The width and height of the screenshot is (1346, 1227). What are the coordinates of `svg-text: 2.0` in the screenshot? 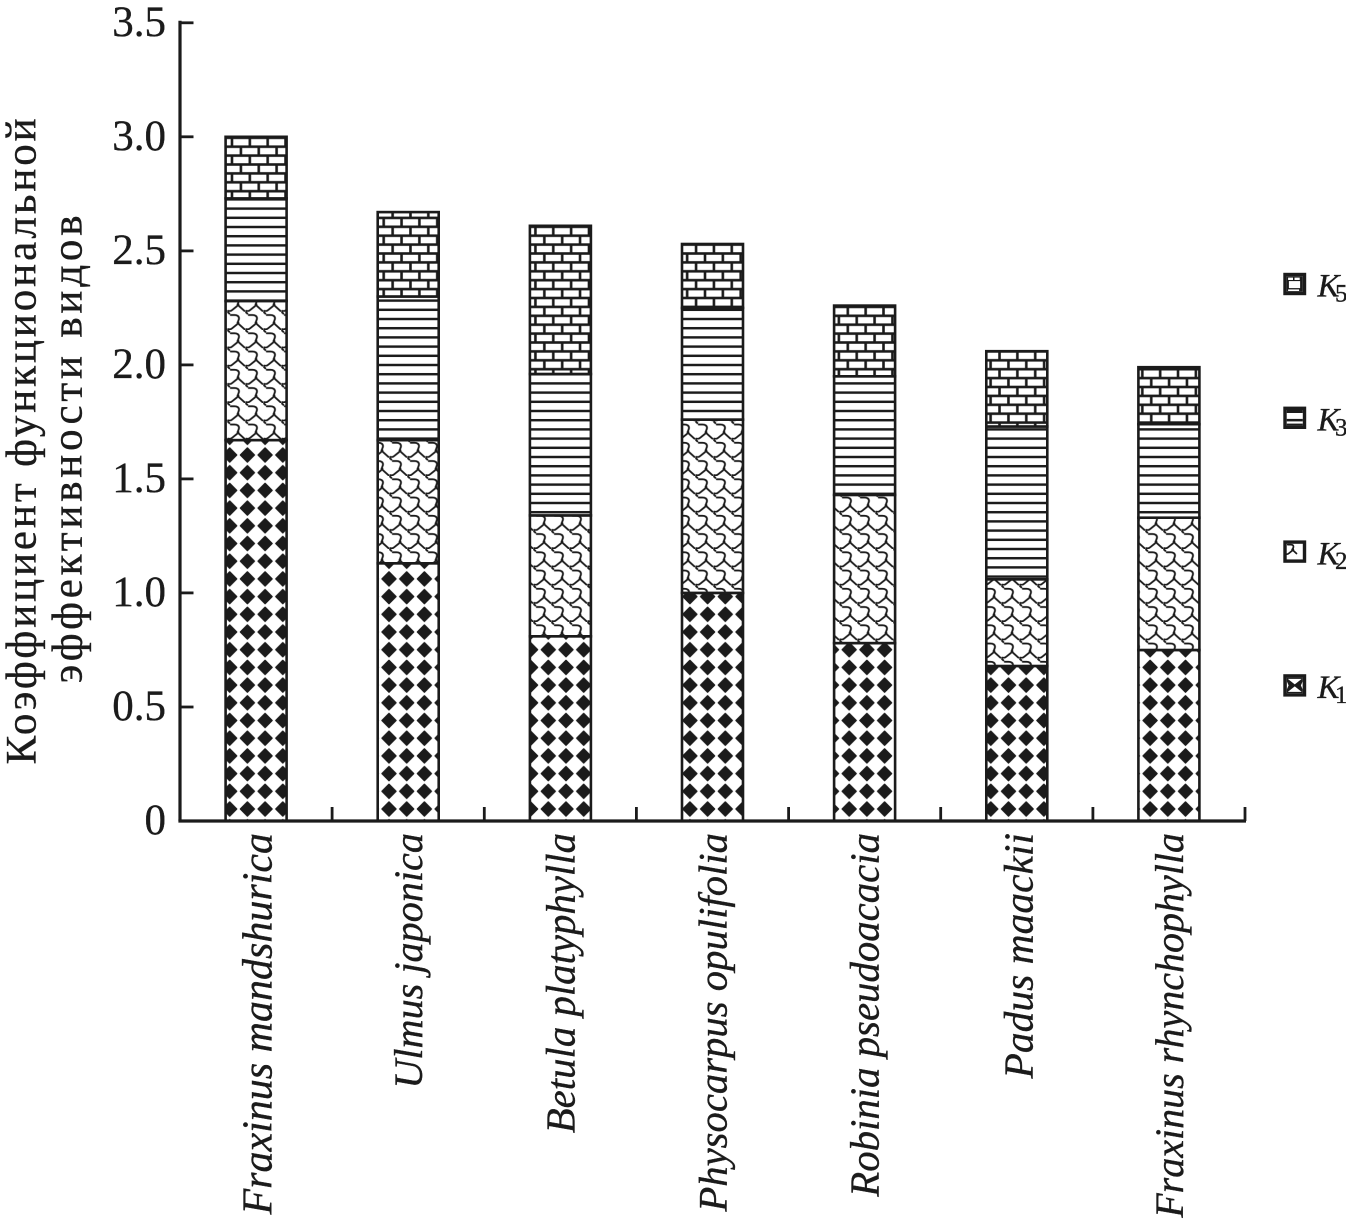 It's located at (139, 364).